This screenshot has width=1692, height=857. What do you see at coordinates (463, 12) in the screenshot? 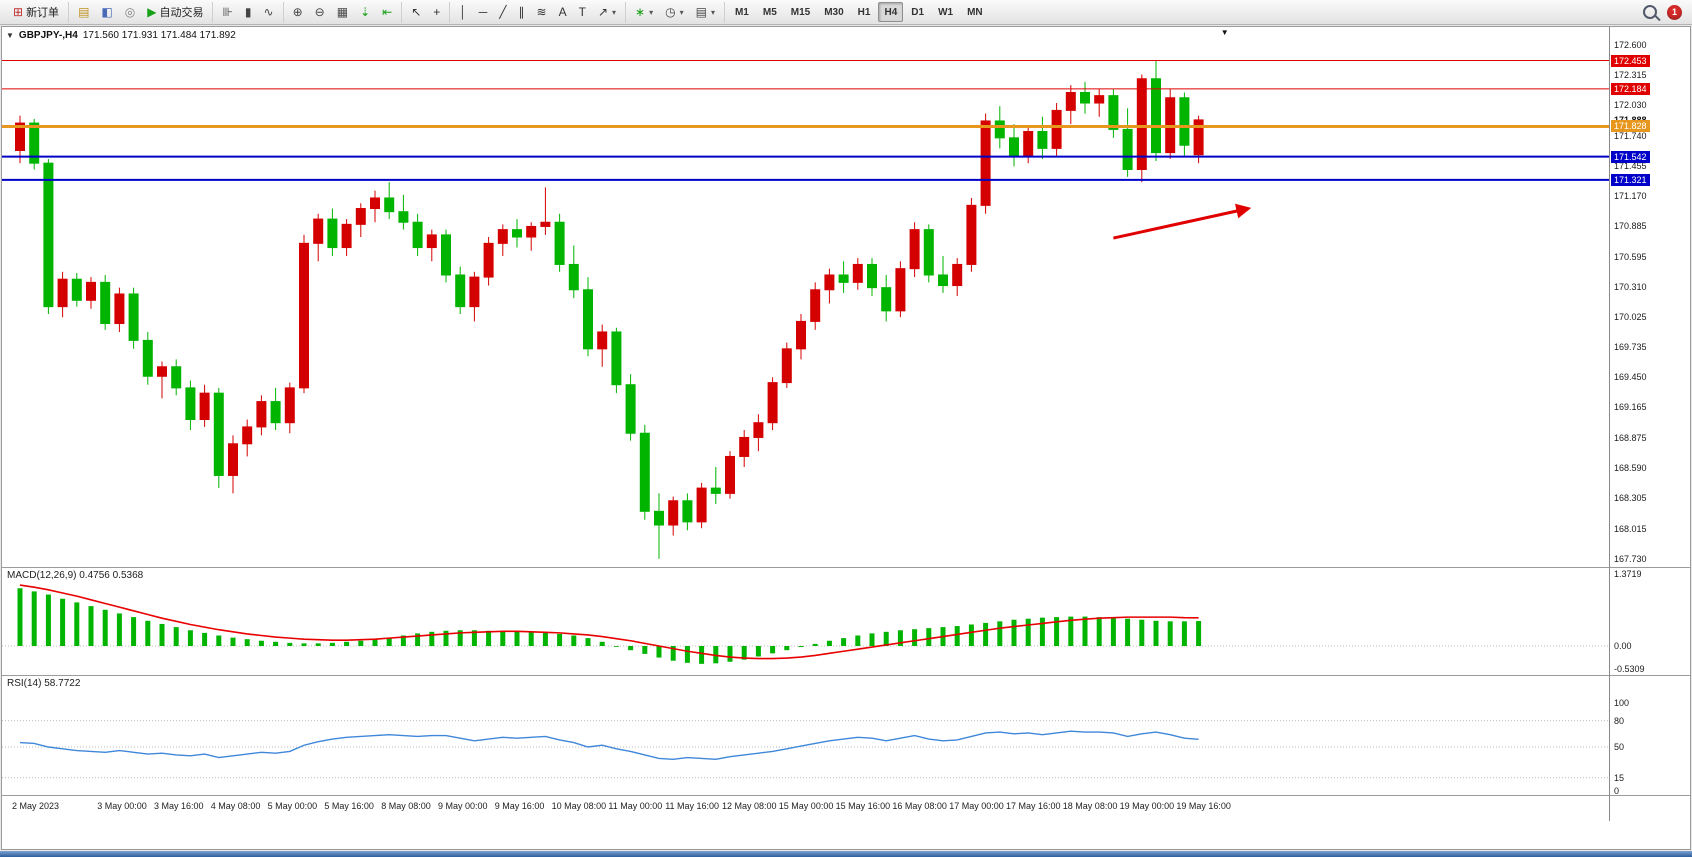
I see `vertical-line-icon: │` at bounding box center [463, 12].